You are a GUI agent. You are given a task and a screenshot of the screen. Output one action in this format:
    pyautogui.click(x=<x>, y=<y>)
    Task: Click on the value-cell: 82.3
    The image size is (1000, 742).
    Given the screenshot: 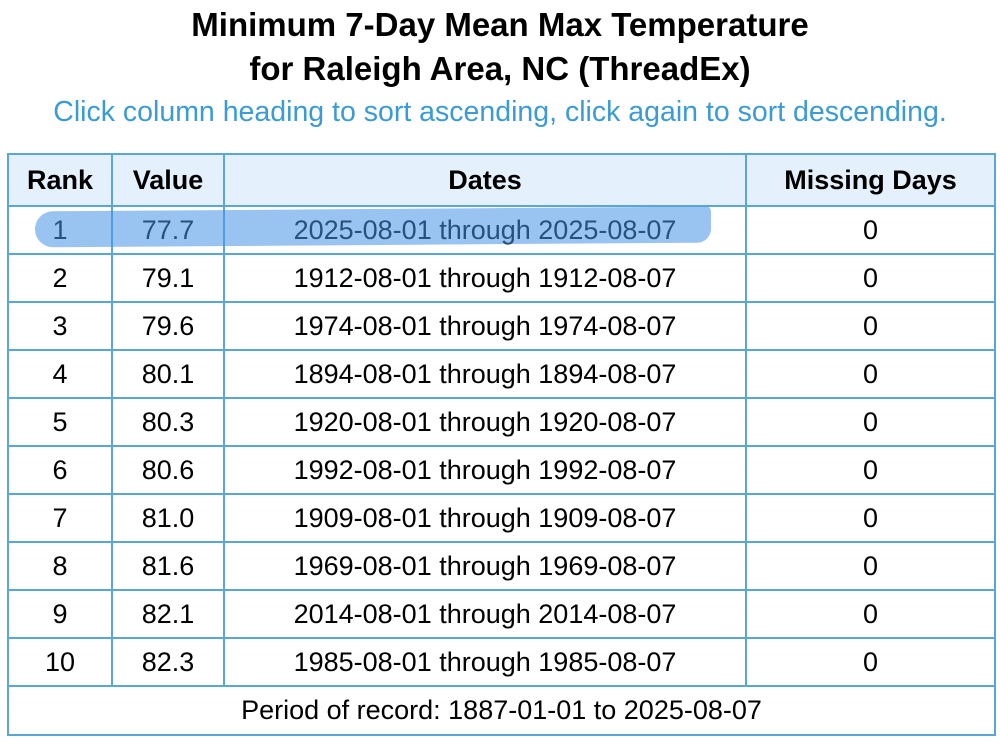 What is the action you would take?
    pyautogui.click(x=168, y=662)
    